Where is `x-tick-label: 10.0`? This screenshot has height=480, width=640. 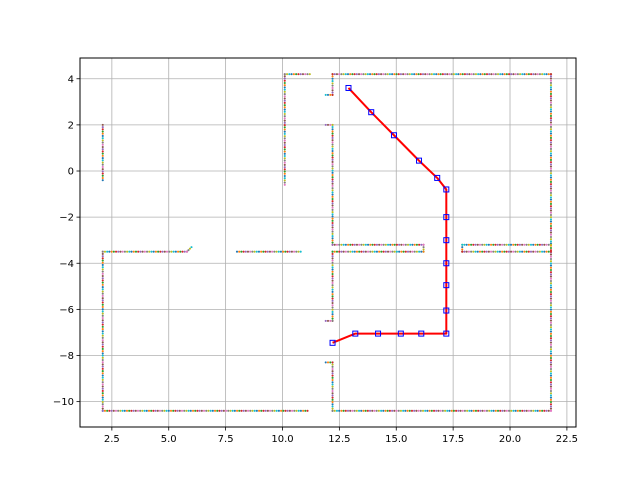 x-tick-label: 10.0 is located at coordinates (282, 439).